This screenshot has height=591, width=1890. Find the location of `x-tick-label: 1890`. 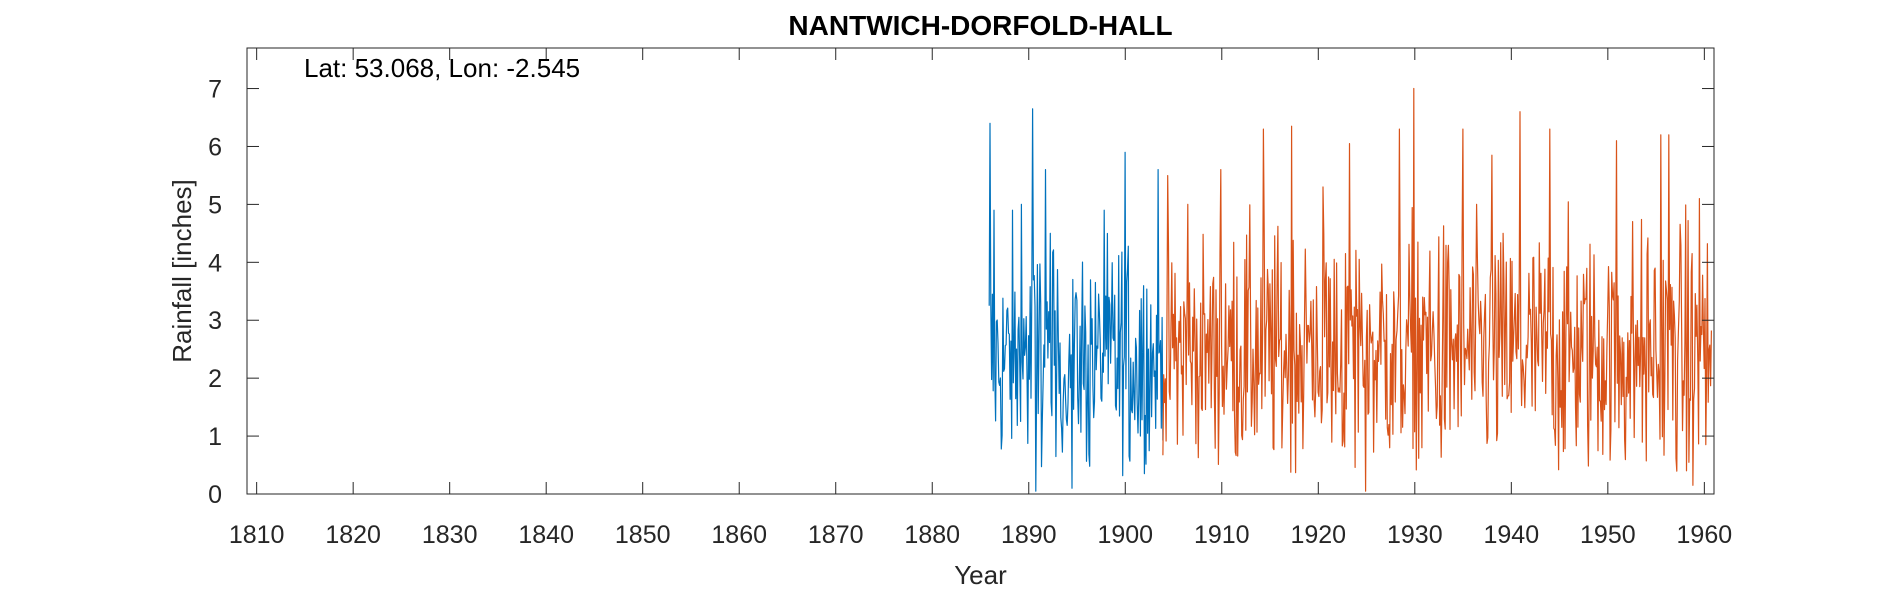

x-tick-label: 1890 is located at coordinates (1029, 535).